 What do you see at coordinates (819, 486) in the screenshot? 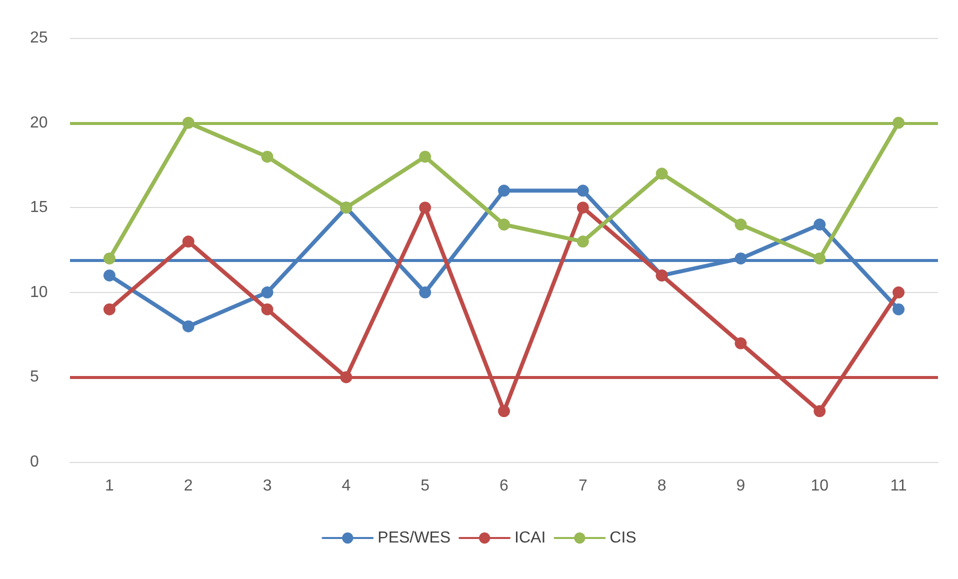
I see `x-tick-label: 10` at bounding box center [819, 486].